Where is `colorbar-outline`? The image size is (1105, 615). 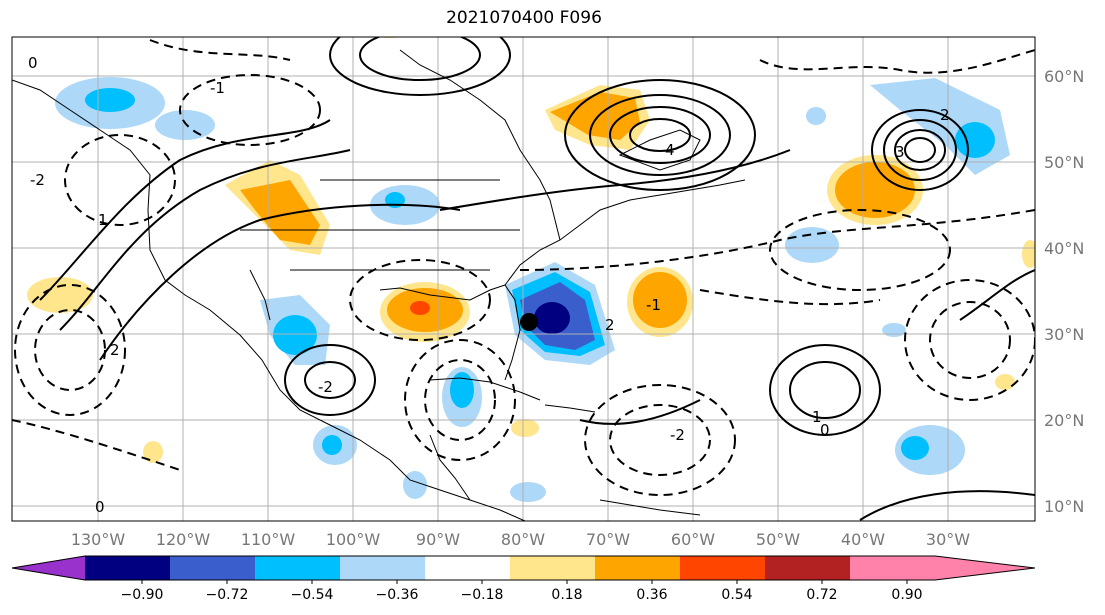
colorbar-outline is located at coordinates (523, 568).